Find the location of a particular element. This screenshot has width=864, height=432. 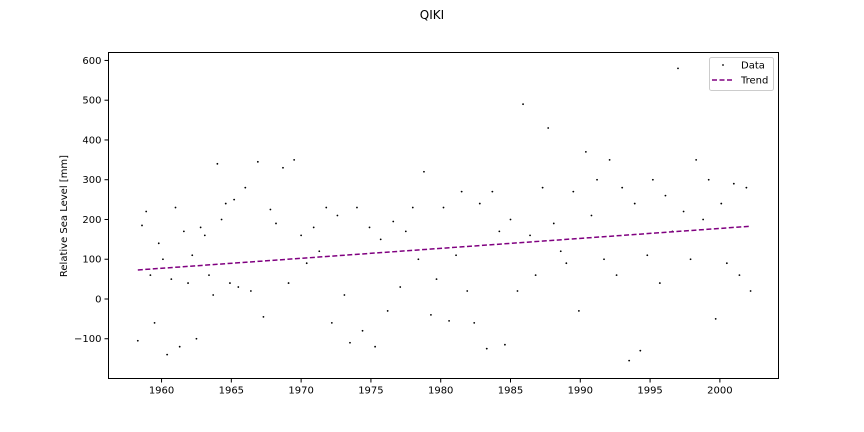

y-axis-label: Relative Sea Level [mm] is located at coordinates (64, 216).